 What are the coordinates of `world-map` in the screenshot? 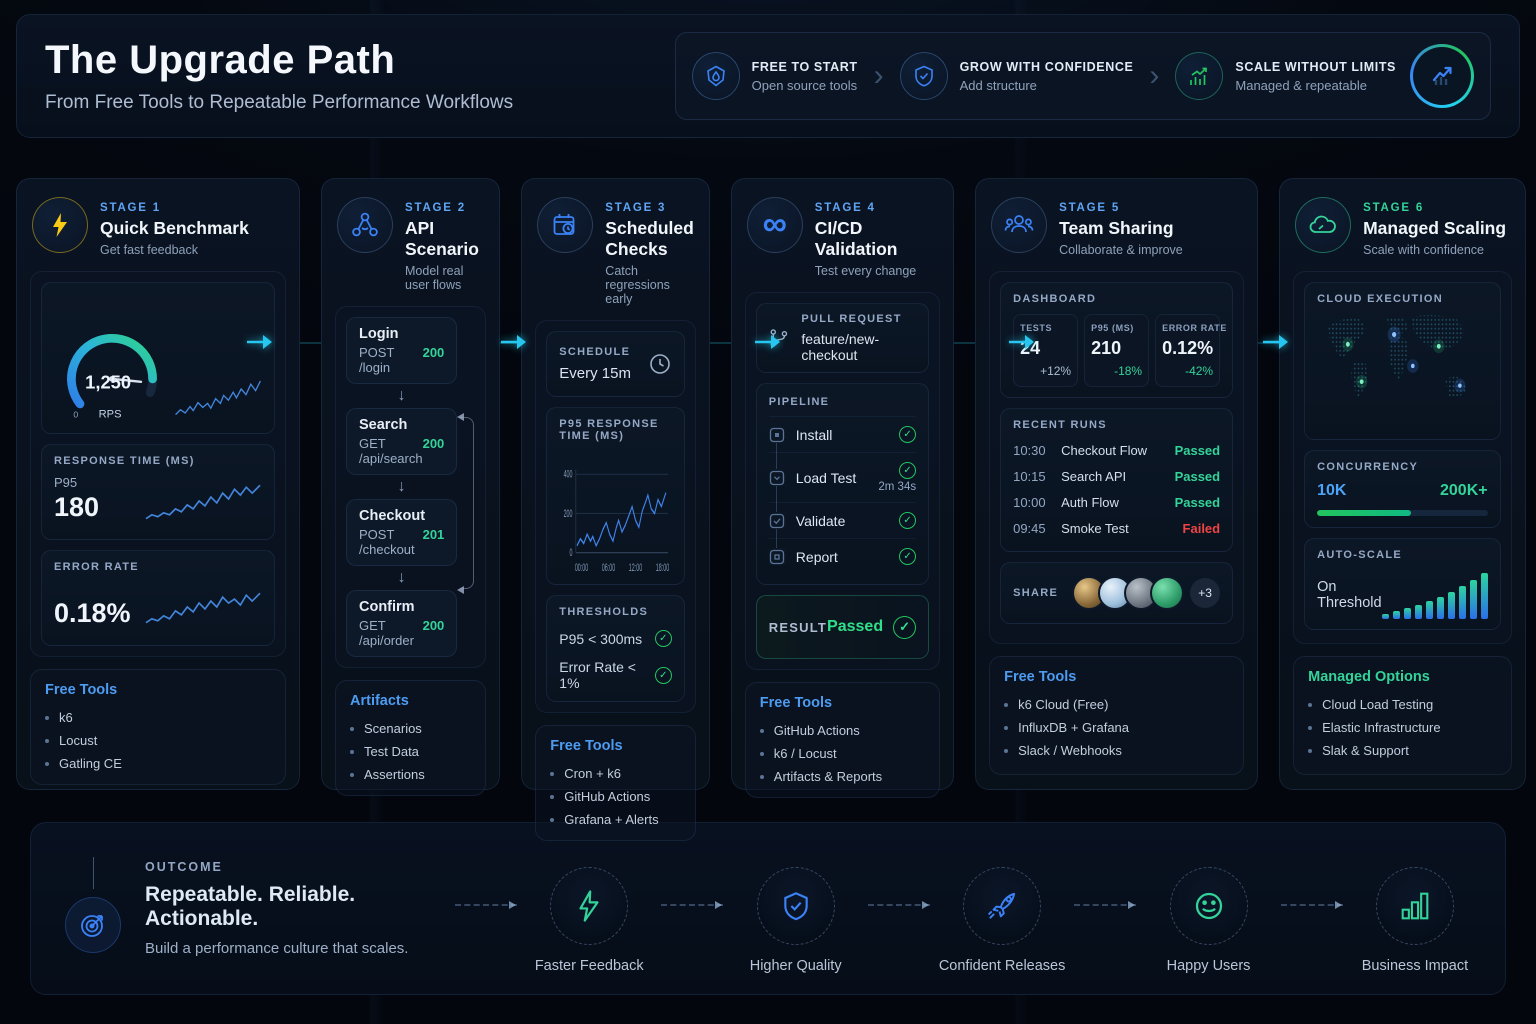 It's located at (1397, 356).